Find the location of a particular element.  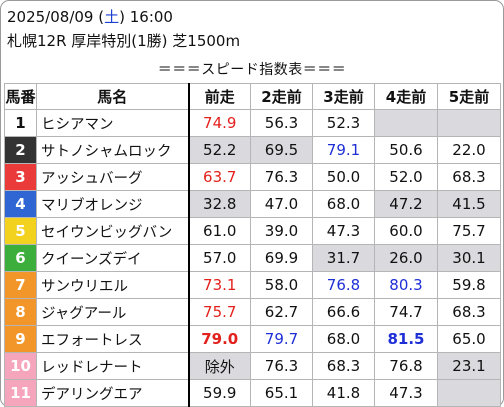

horse-number-cell: 1 is located at coordinates (20, 123).